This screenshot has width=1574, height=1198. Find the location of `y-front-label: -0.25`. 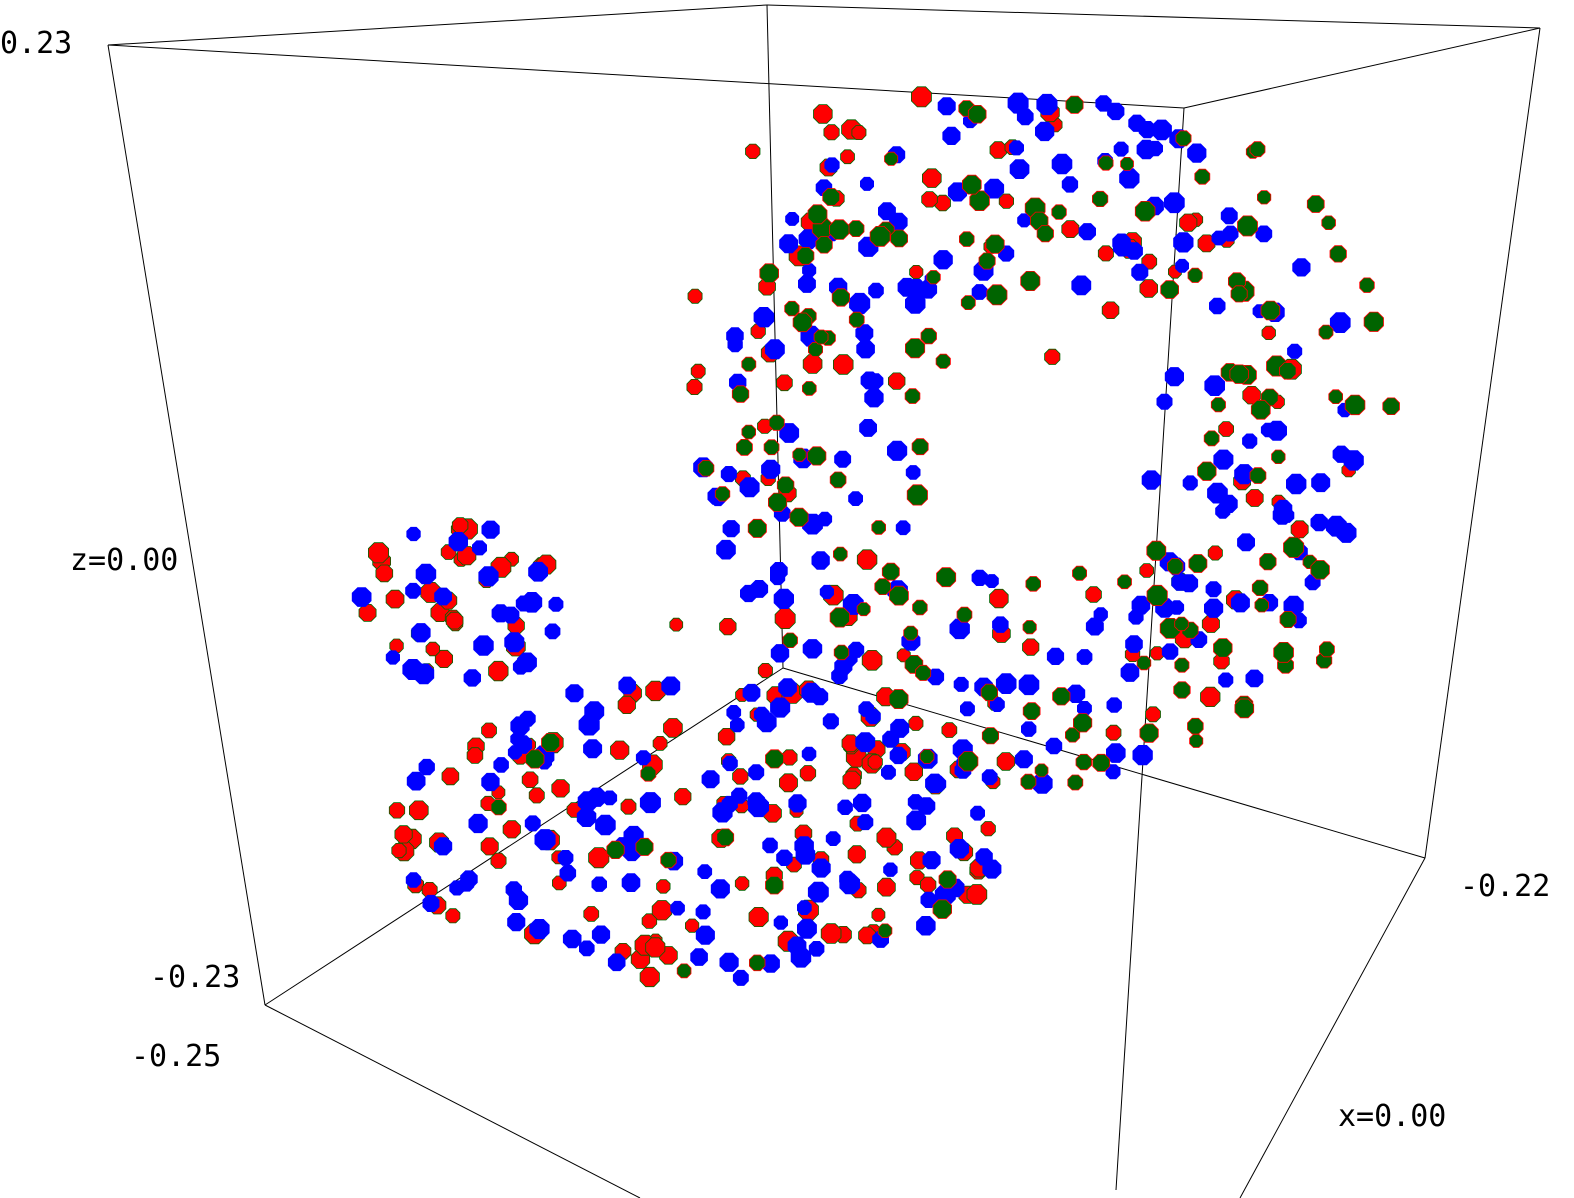

y-front-label: -0.25 is located at coordinates (176, 1056).